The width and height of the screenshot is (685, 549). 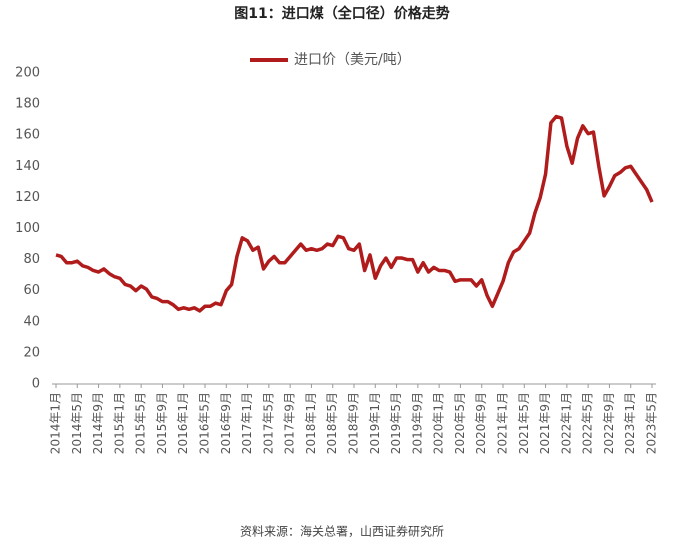 I want to click on y-tick-label: 80, so click(x=31, y=259).